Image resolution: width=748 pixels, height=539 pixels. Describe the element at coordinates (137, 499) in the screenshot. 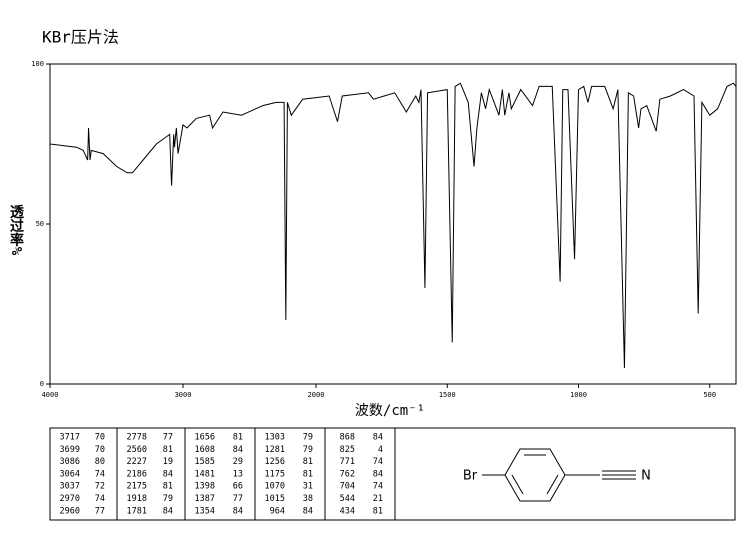

I see `peak-wavenumber: 1918` at that location.